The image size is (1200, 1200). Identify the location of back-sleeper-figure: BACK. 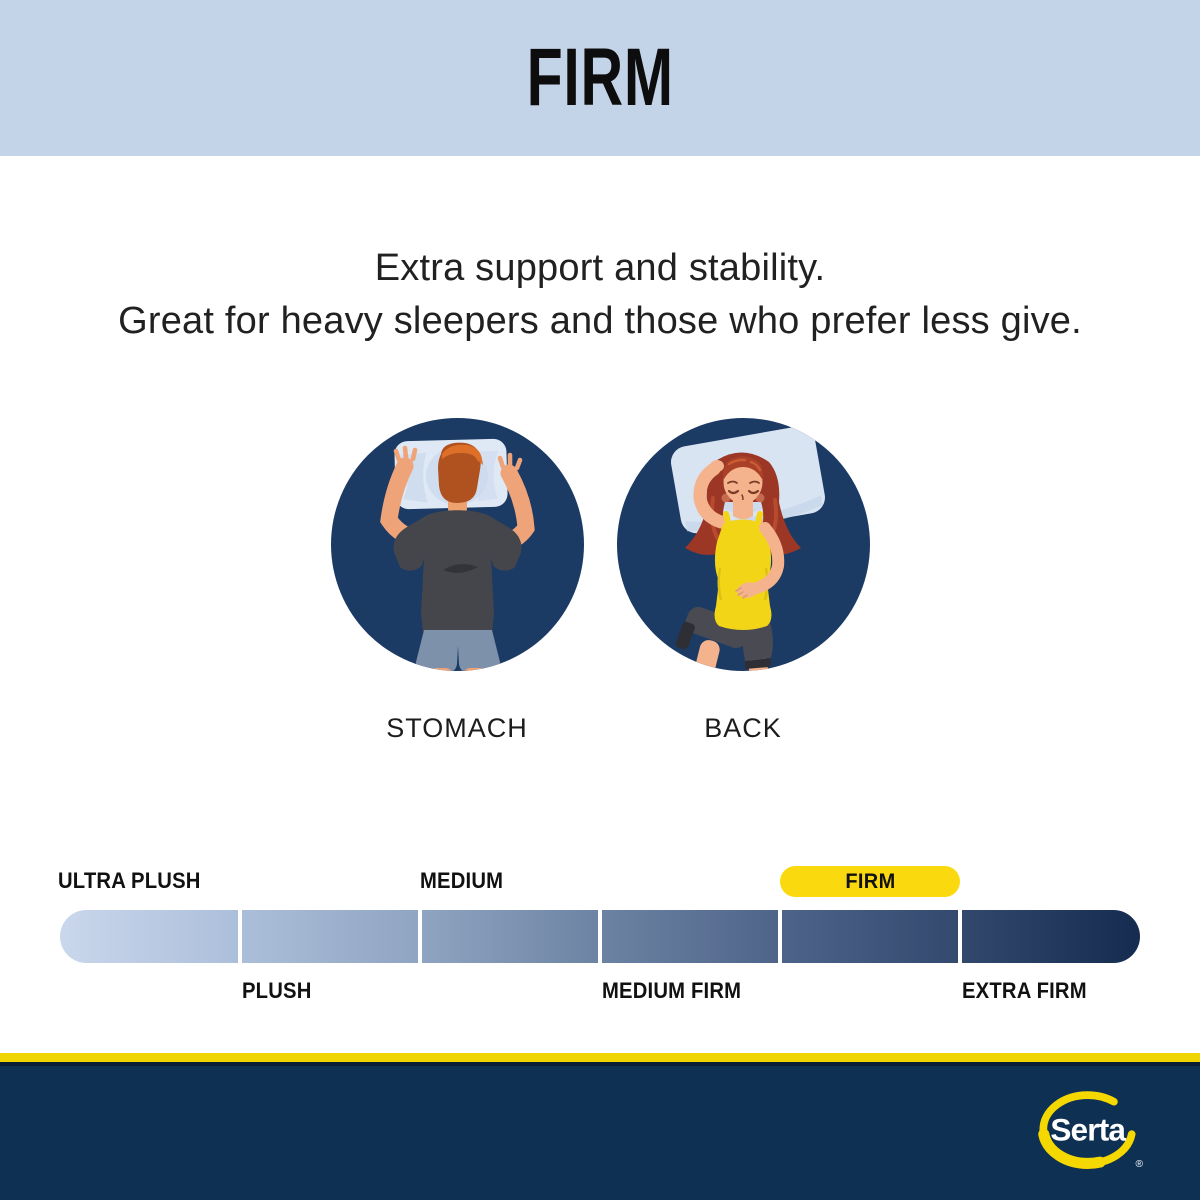
(743, 581).